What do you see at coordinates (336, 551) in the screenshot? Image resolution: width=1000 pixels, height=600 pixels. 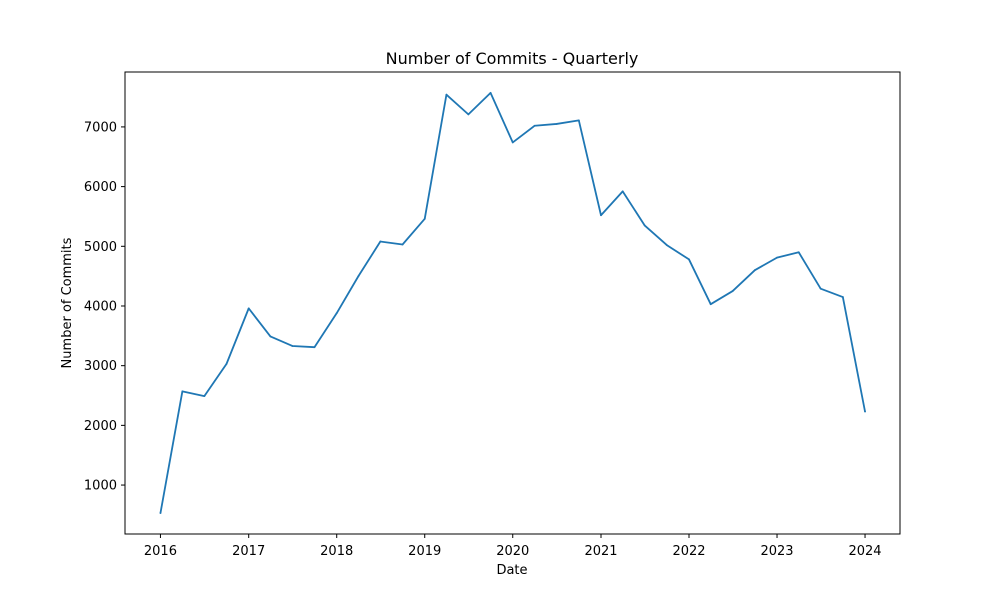 I see `x-tick-label: 2018` at bounding box center [336, 551].